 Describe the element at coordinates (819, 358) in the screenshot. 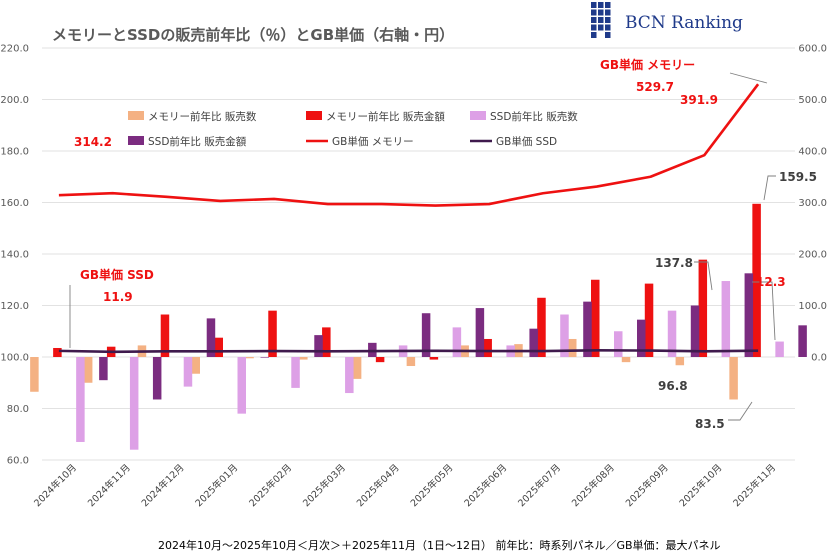

I see `y-right-tick-label: 0.0` at that location.